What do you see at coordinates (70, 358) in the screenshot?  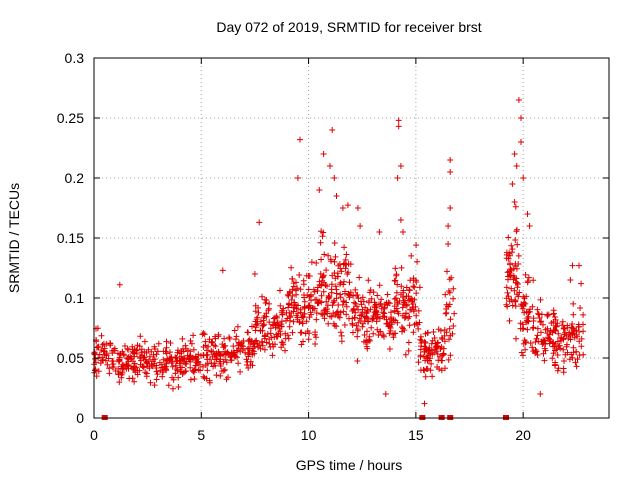 I see `y-tick-label: 0.05` at bounding box center [70, 358].